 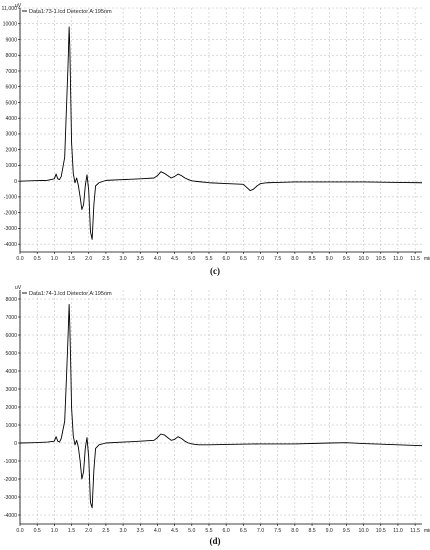 I want to click on legend-label: Data1:73-1.lcd Detector A:195nm, so click(x=70, y=12).